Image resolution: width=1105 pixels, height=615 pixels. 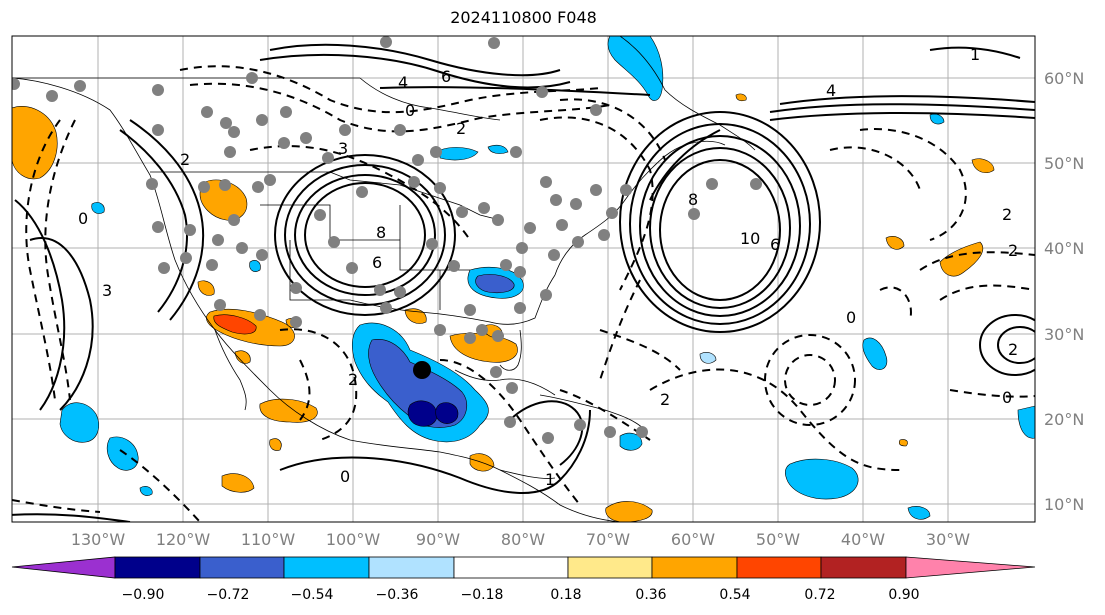 I want to click on highlight-station, so click(x=422, y=370).